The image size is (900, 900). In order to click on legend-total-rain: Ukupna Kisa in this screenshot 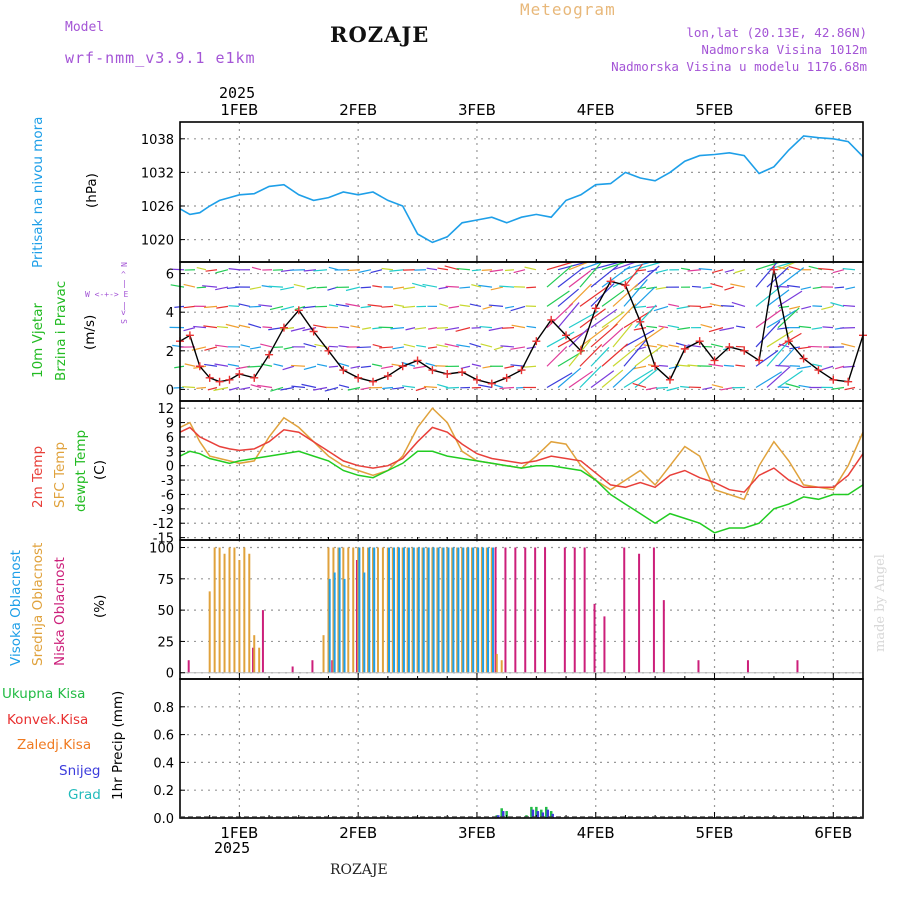, I will do `click(44, 694)`.